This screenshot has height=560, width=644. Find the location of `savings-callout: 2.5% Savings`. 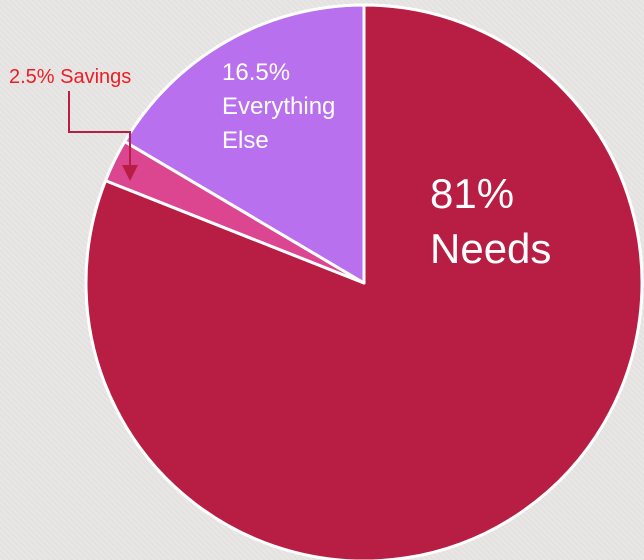

savings-callout: 2.5% Savings is located at coordinates (73, 123).